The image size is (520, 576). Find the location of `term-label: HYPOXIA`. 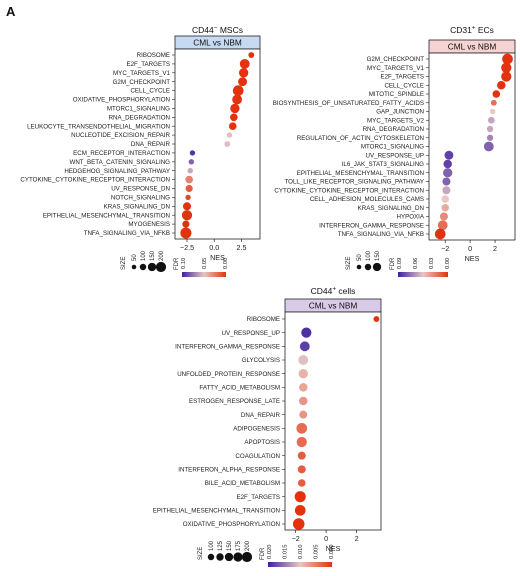

term-label: HYPOXIA is located at coordinates (410, 217).